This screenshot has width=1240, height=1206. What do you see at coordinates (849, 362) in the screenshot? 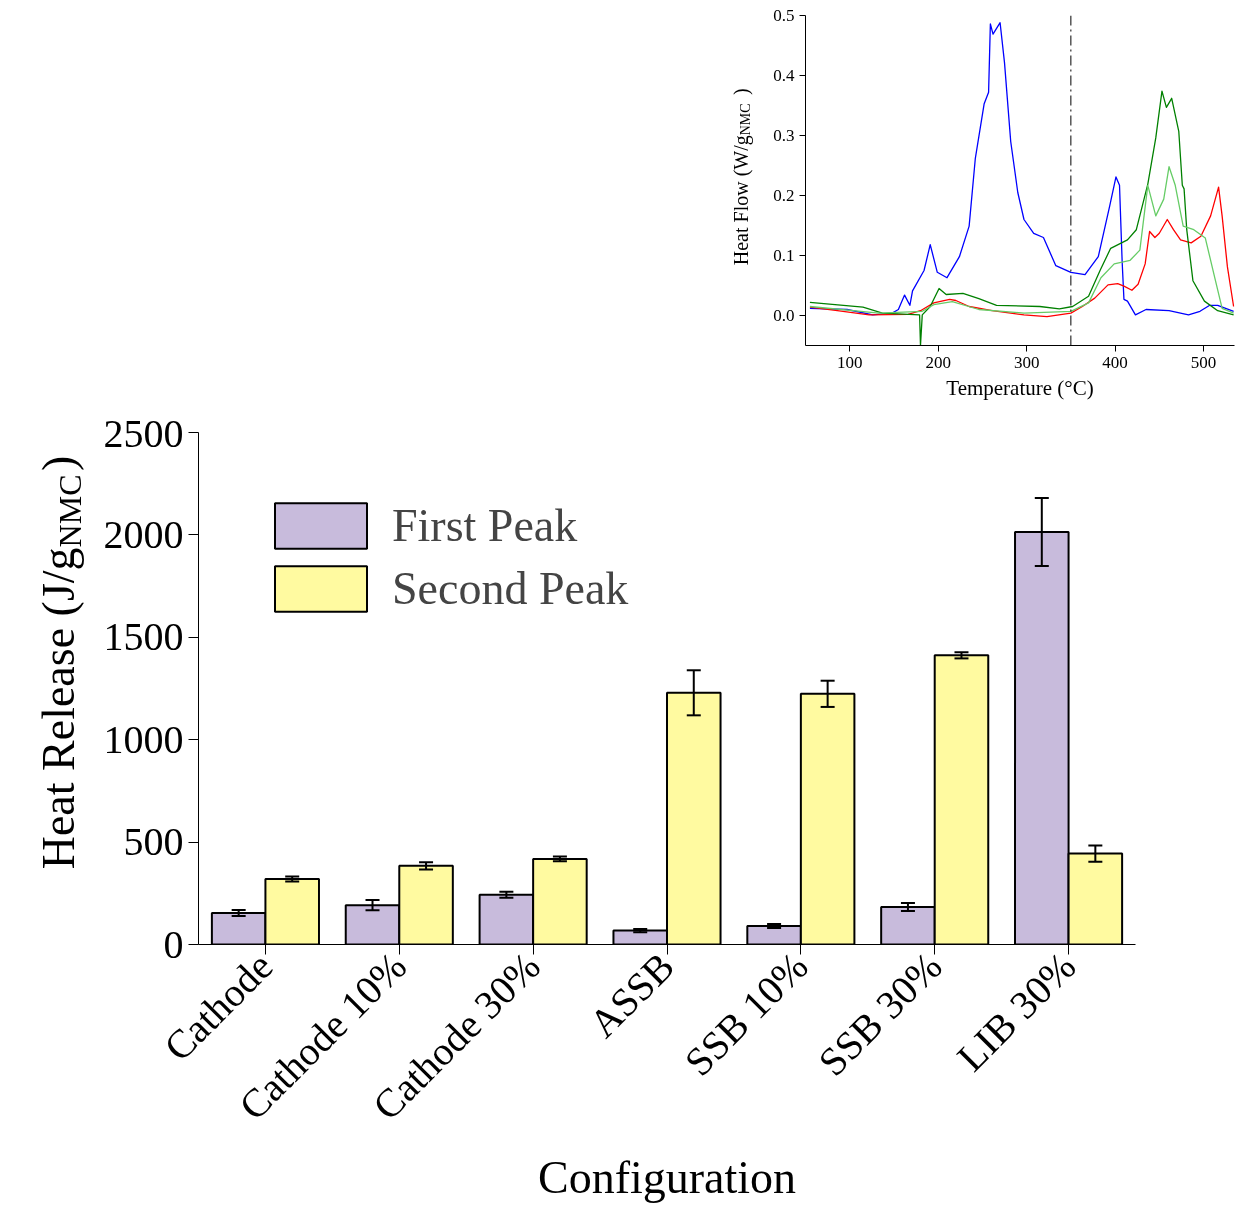
I see `x-tick-label: 100` at bounding box center [849, 362].